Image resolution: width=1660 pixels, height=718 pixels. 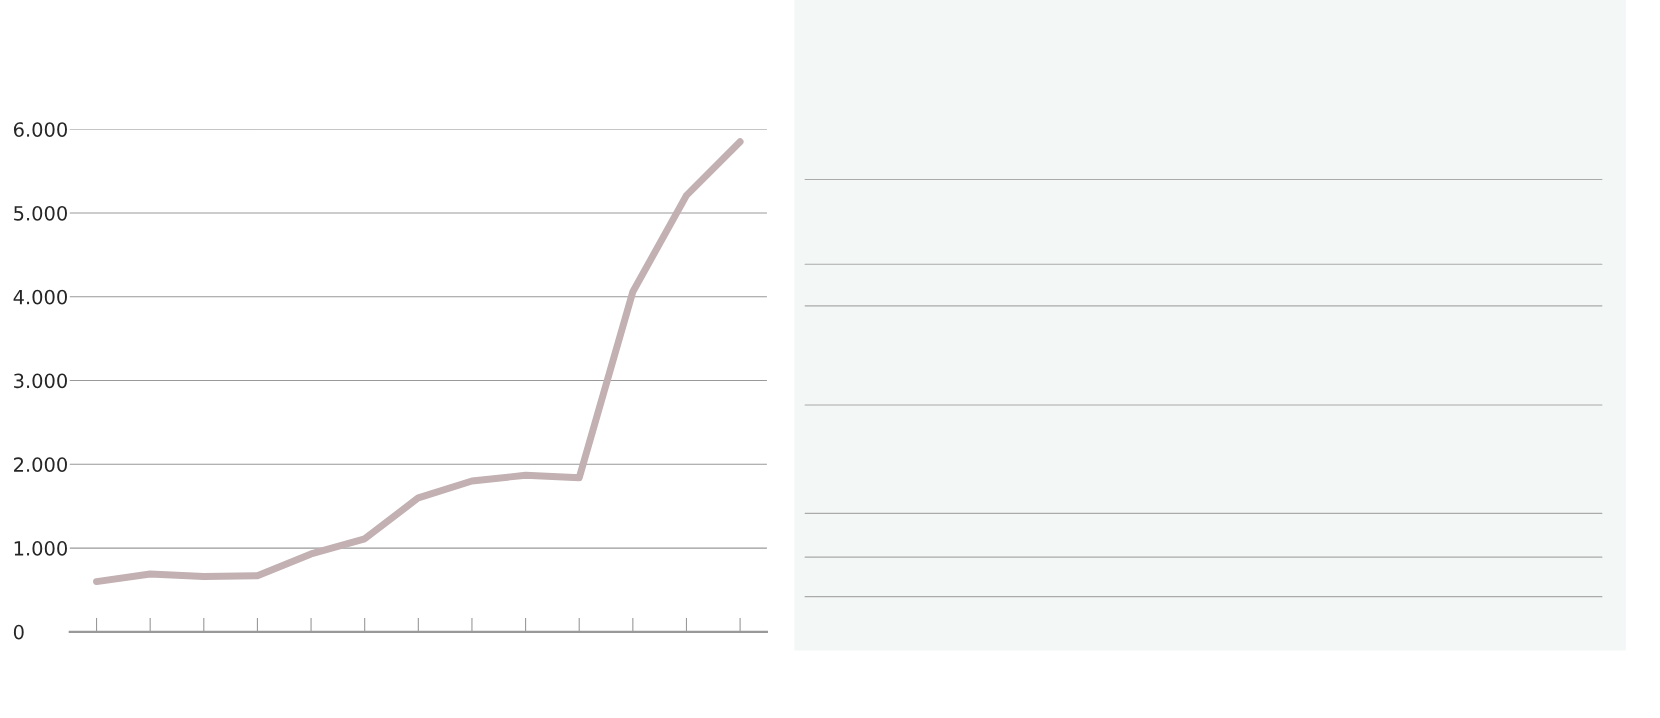 What do you see at coordinates (40, 548) in the screenshot?
I see `y-tick-label: 1.000` at bounding box center [40, 548].